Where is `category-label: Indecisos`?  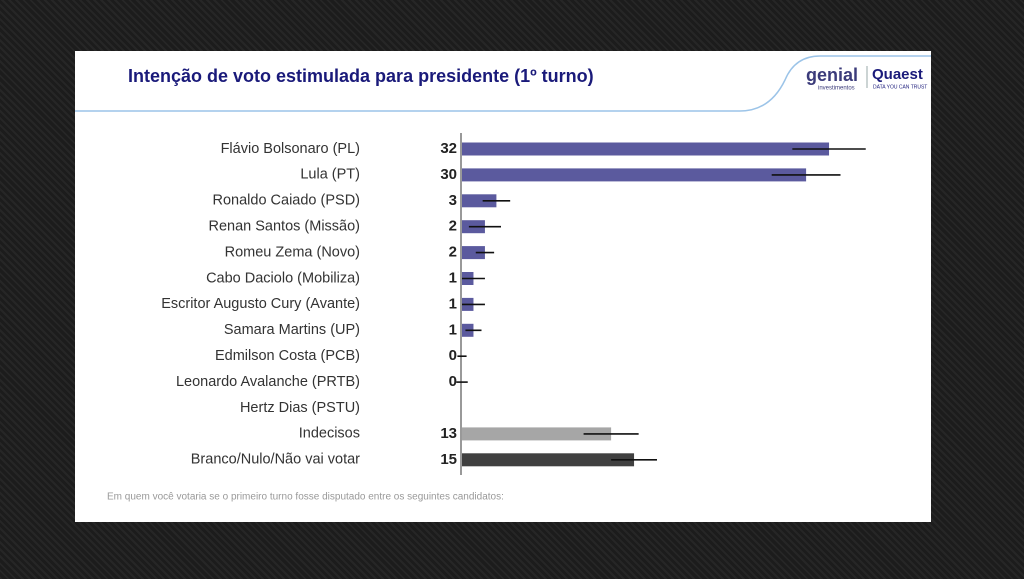 category-label: Indecisos is located at coordinates (329, 434).